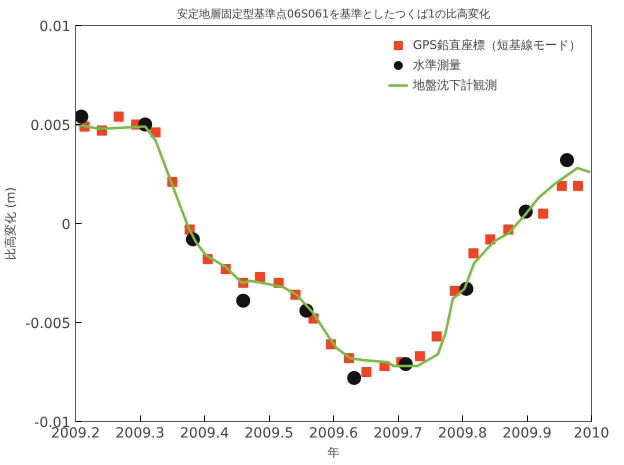  What do you see at coordinates (54, 27) in the screenshot?
I see `y-tick-label: 0.01` at bounding box center [54, 27].